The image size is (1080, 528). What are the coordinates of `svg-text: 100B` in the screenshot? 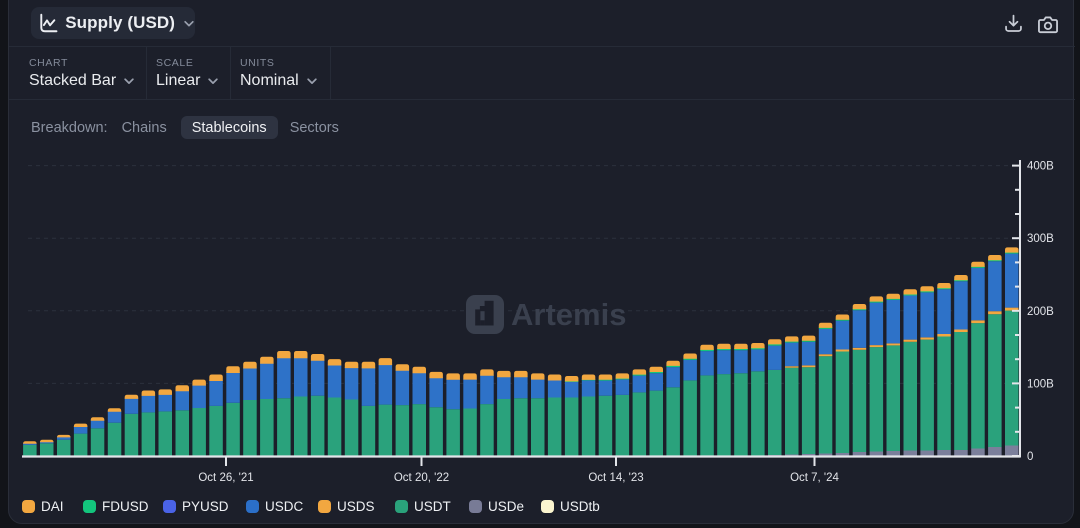 It's located at (1040, 384).